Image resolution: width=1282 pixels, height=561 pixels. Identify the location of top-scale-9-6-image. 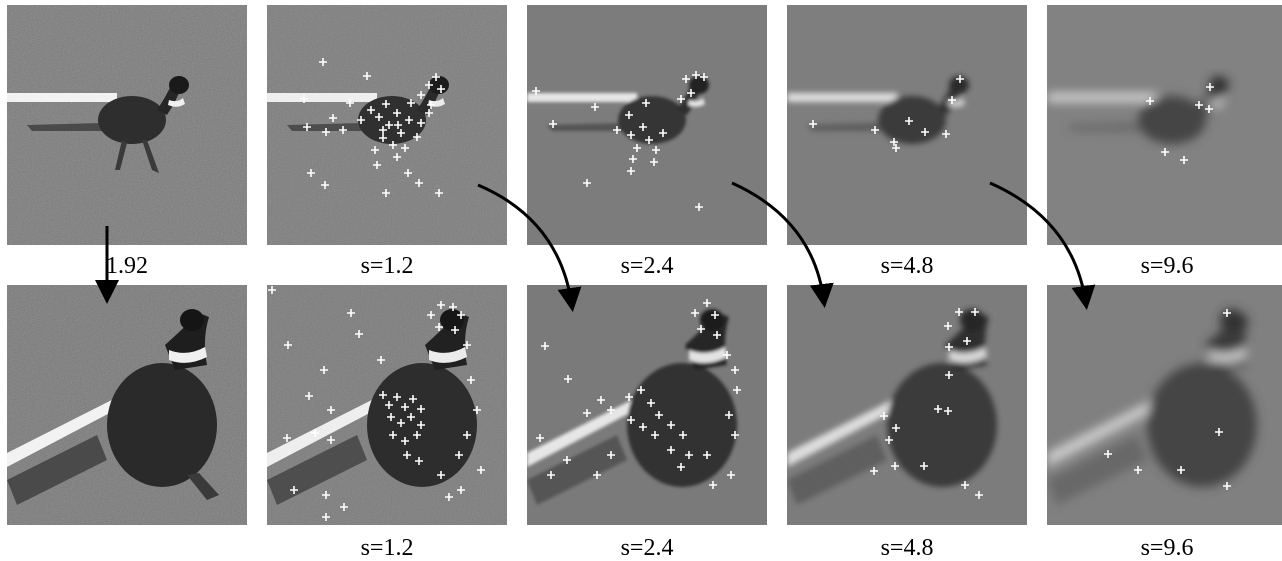
(1164, 125).